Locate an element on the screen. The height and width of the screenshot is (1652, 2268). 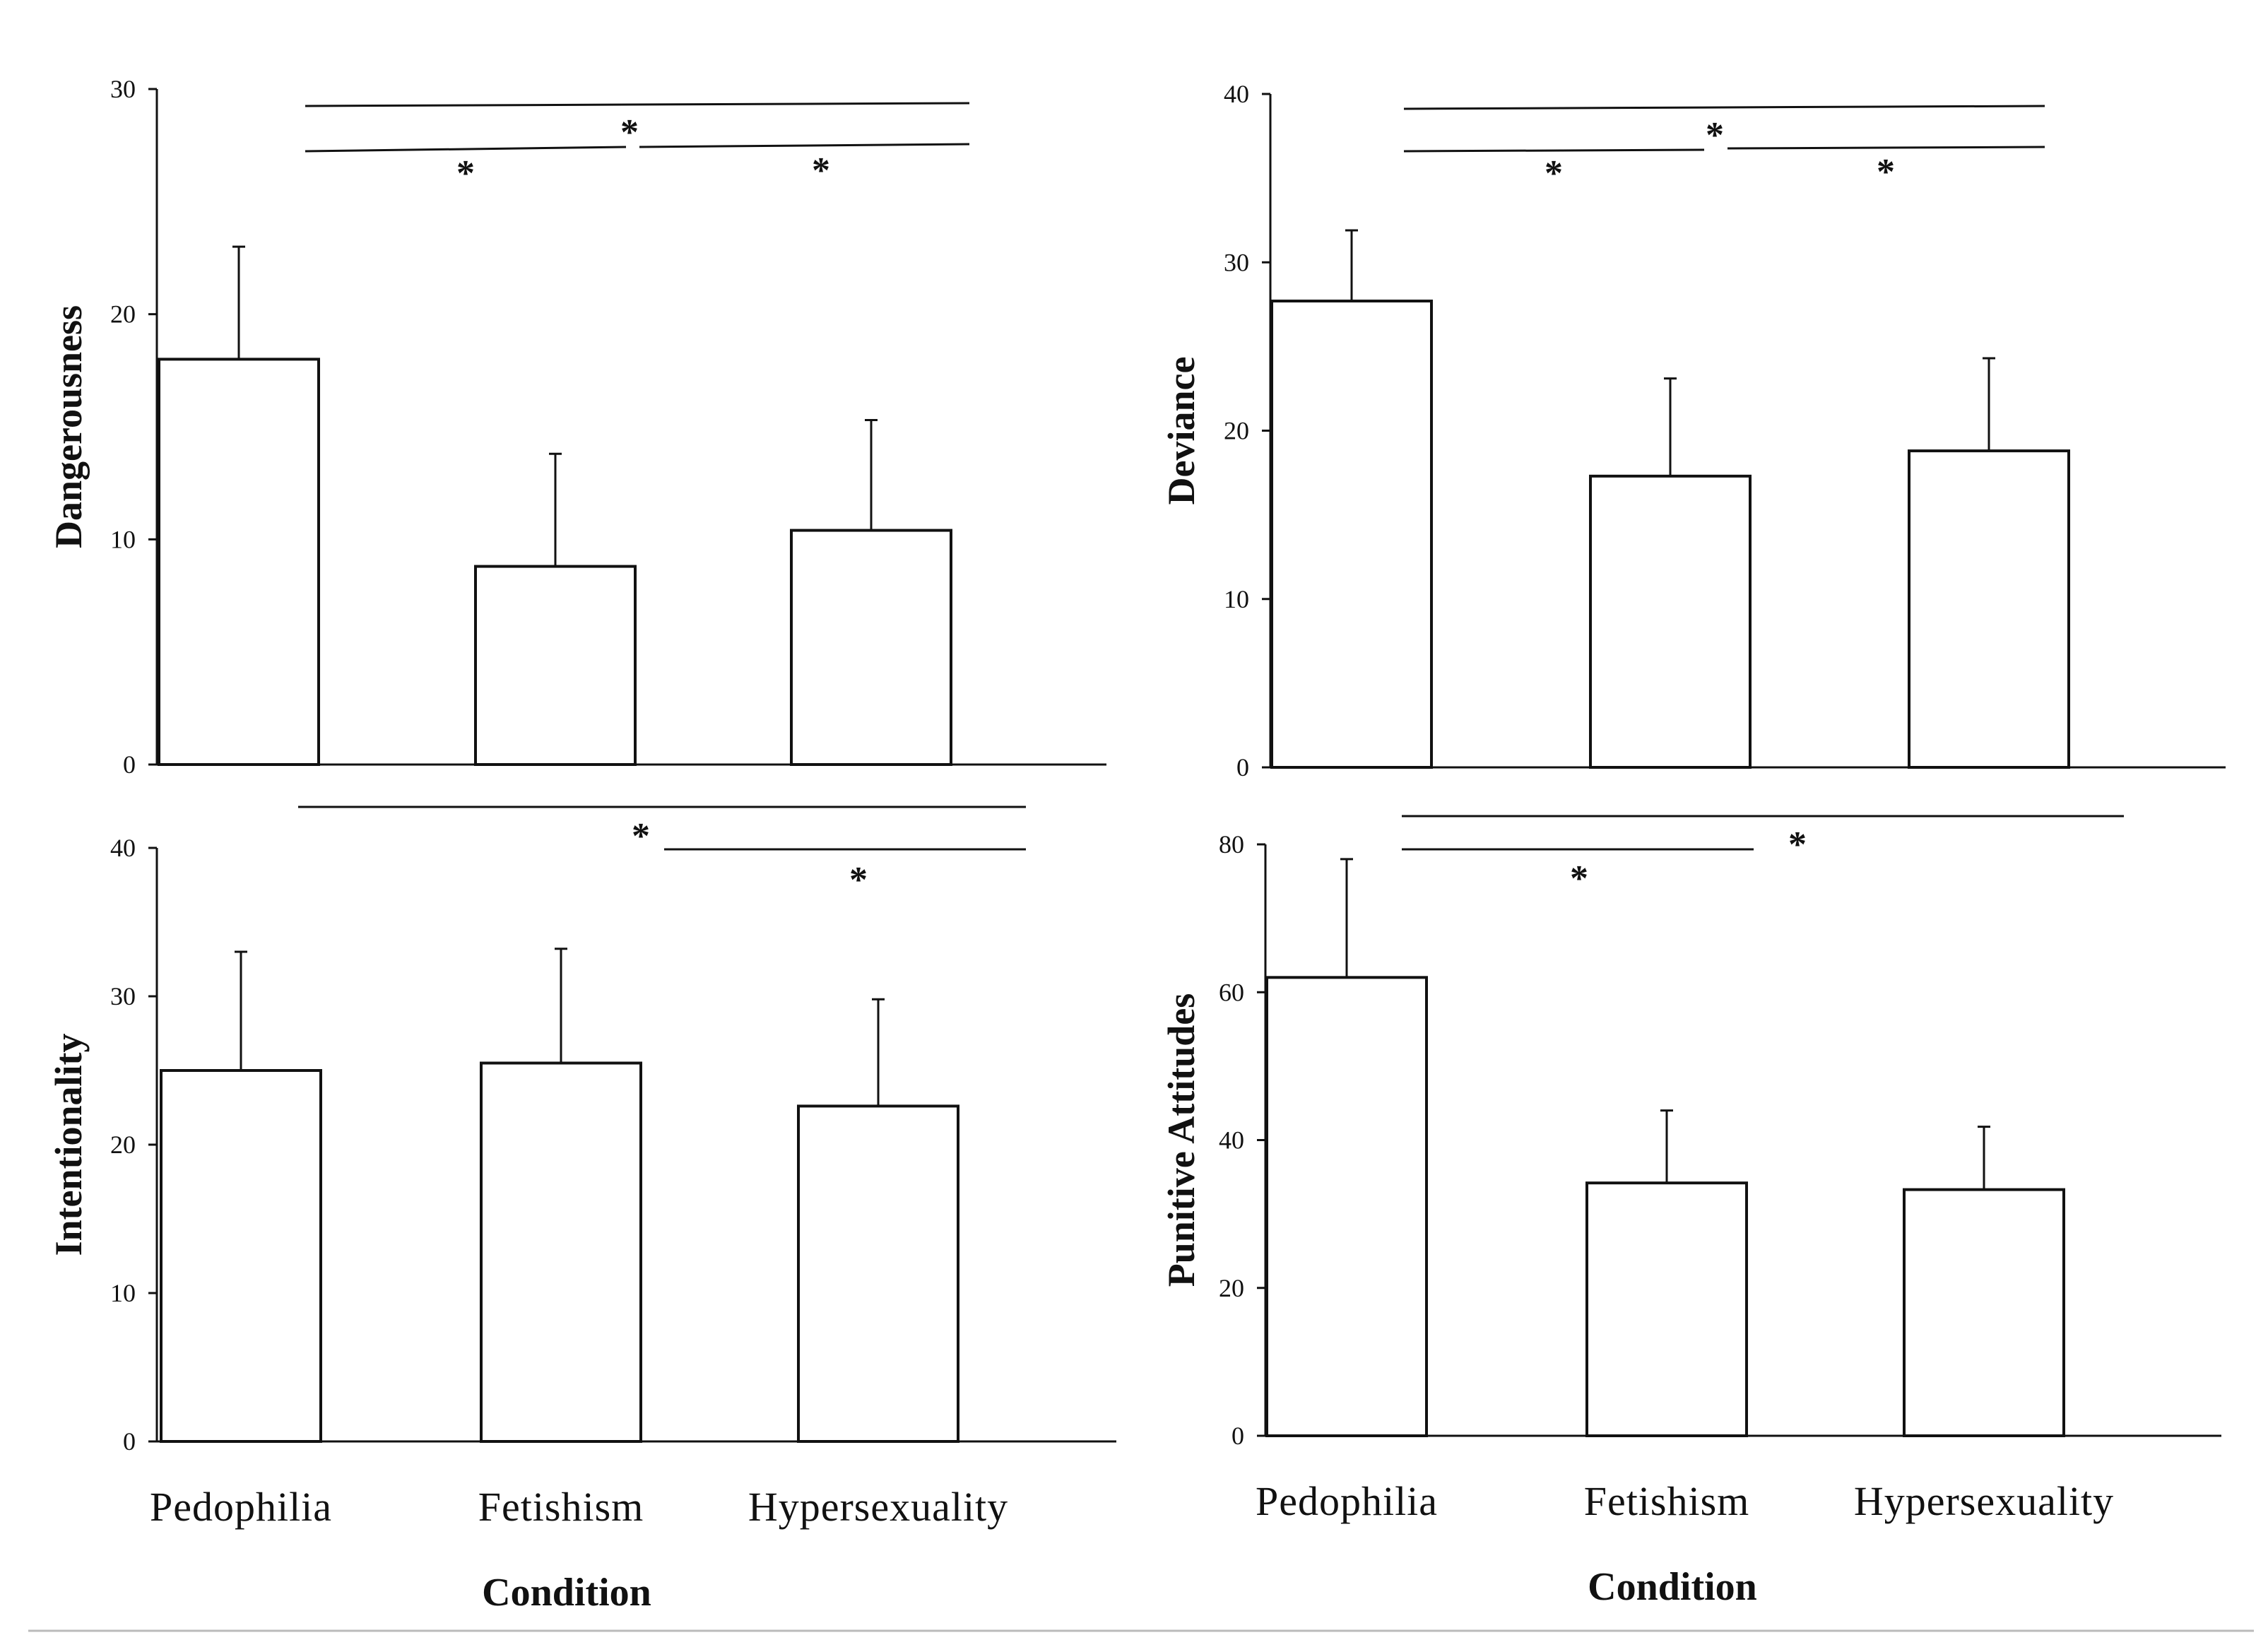
y-tick-label: 60 is located at coordinates (1231, 992).